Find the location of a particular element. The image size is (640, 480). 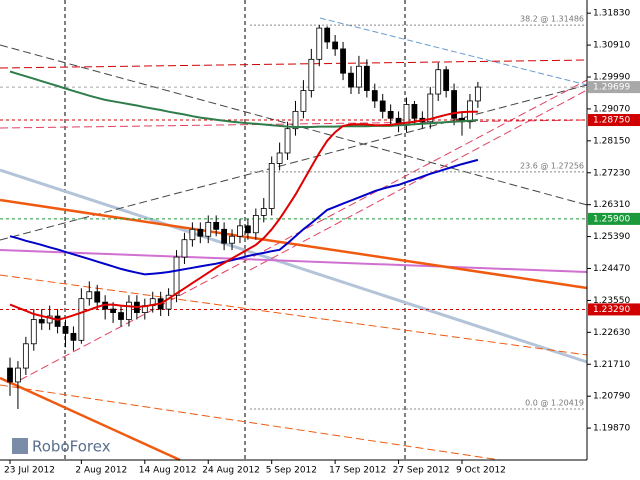

x-tick-label: 14 Aug 2012 is located at coordinates (168, 471).